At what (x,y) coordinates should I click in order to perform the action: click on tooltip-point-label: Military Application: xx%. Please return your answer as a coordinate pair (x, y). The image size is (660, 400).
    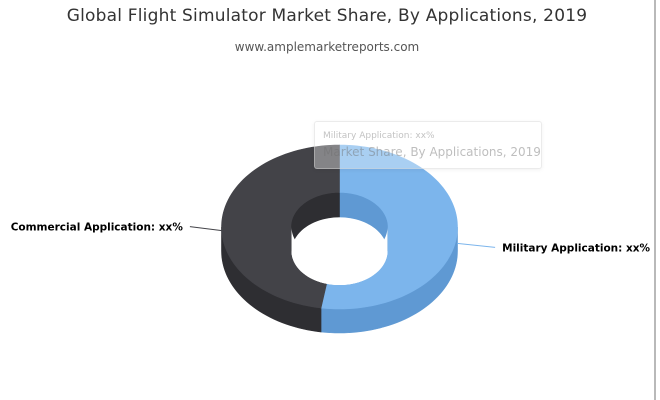
    Looking at the image, I should click on (379, 136).